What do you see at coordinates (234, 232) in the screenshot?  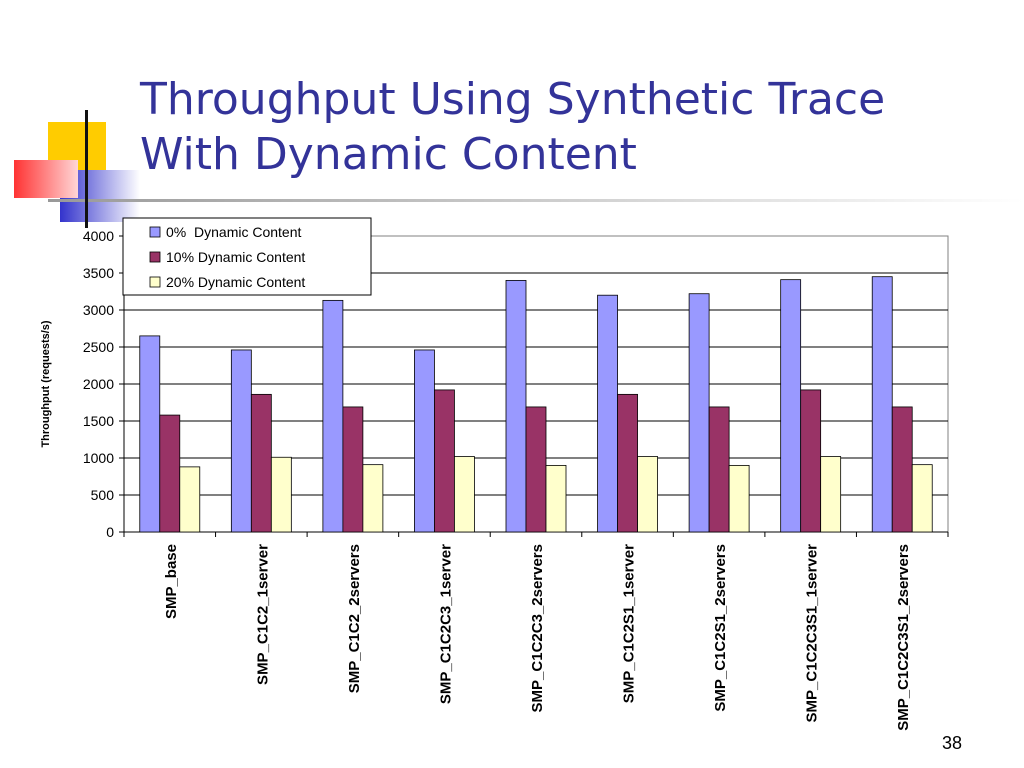 I see `legend-label: 0% Dynamic Content` at bounding box center [234, 232].